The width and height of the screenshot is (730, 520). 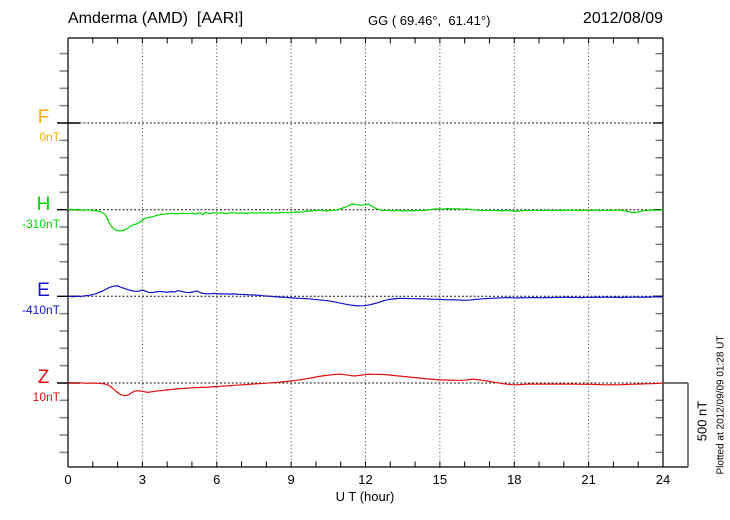 What do you see at coordinates (365, 296) in the screenshot?
I see `trace-E` at bounding box center [365, 296].